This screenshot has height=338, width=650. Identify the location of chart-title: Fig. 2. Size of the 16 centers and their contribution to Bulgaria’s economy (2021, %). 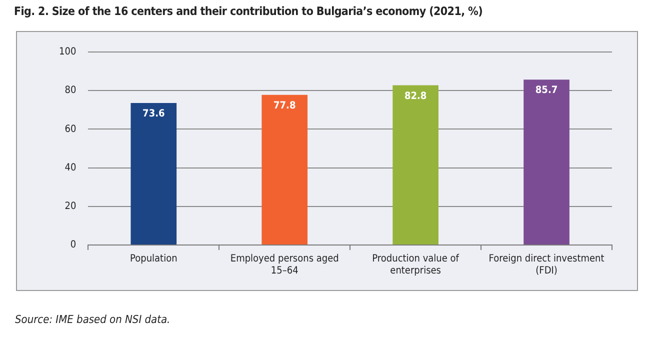
(248, 11).